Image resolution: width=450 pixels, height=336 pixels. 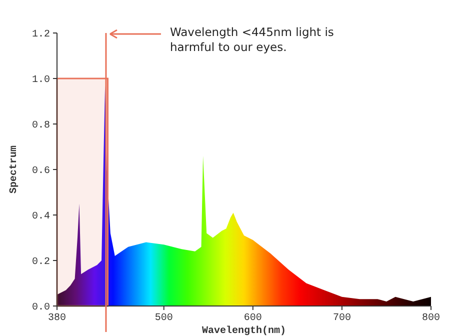 What do you see at coordinates (41, 308) in the screenshot?
I see `y-tick-label: 0.0` at bounding box center [41, 308].